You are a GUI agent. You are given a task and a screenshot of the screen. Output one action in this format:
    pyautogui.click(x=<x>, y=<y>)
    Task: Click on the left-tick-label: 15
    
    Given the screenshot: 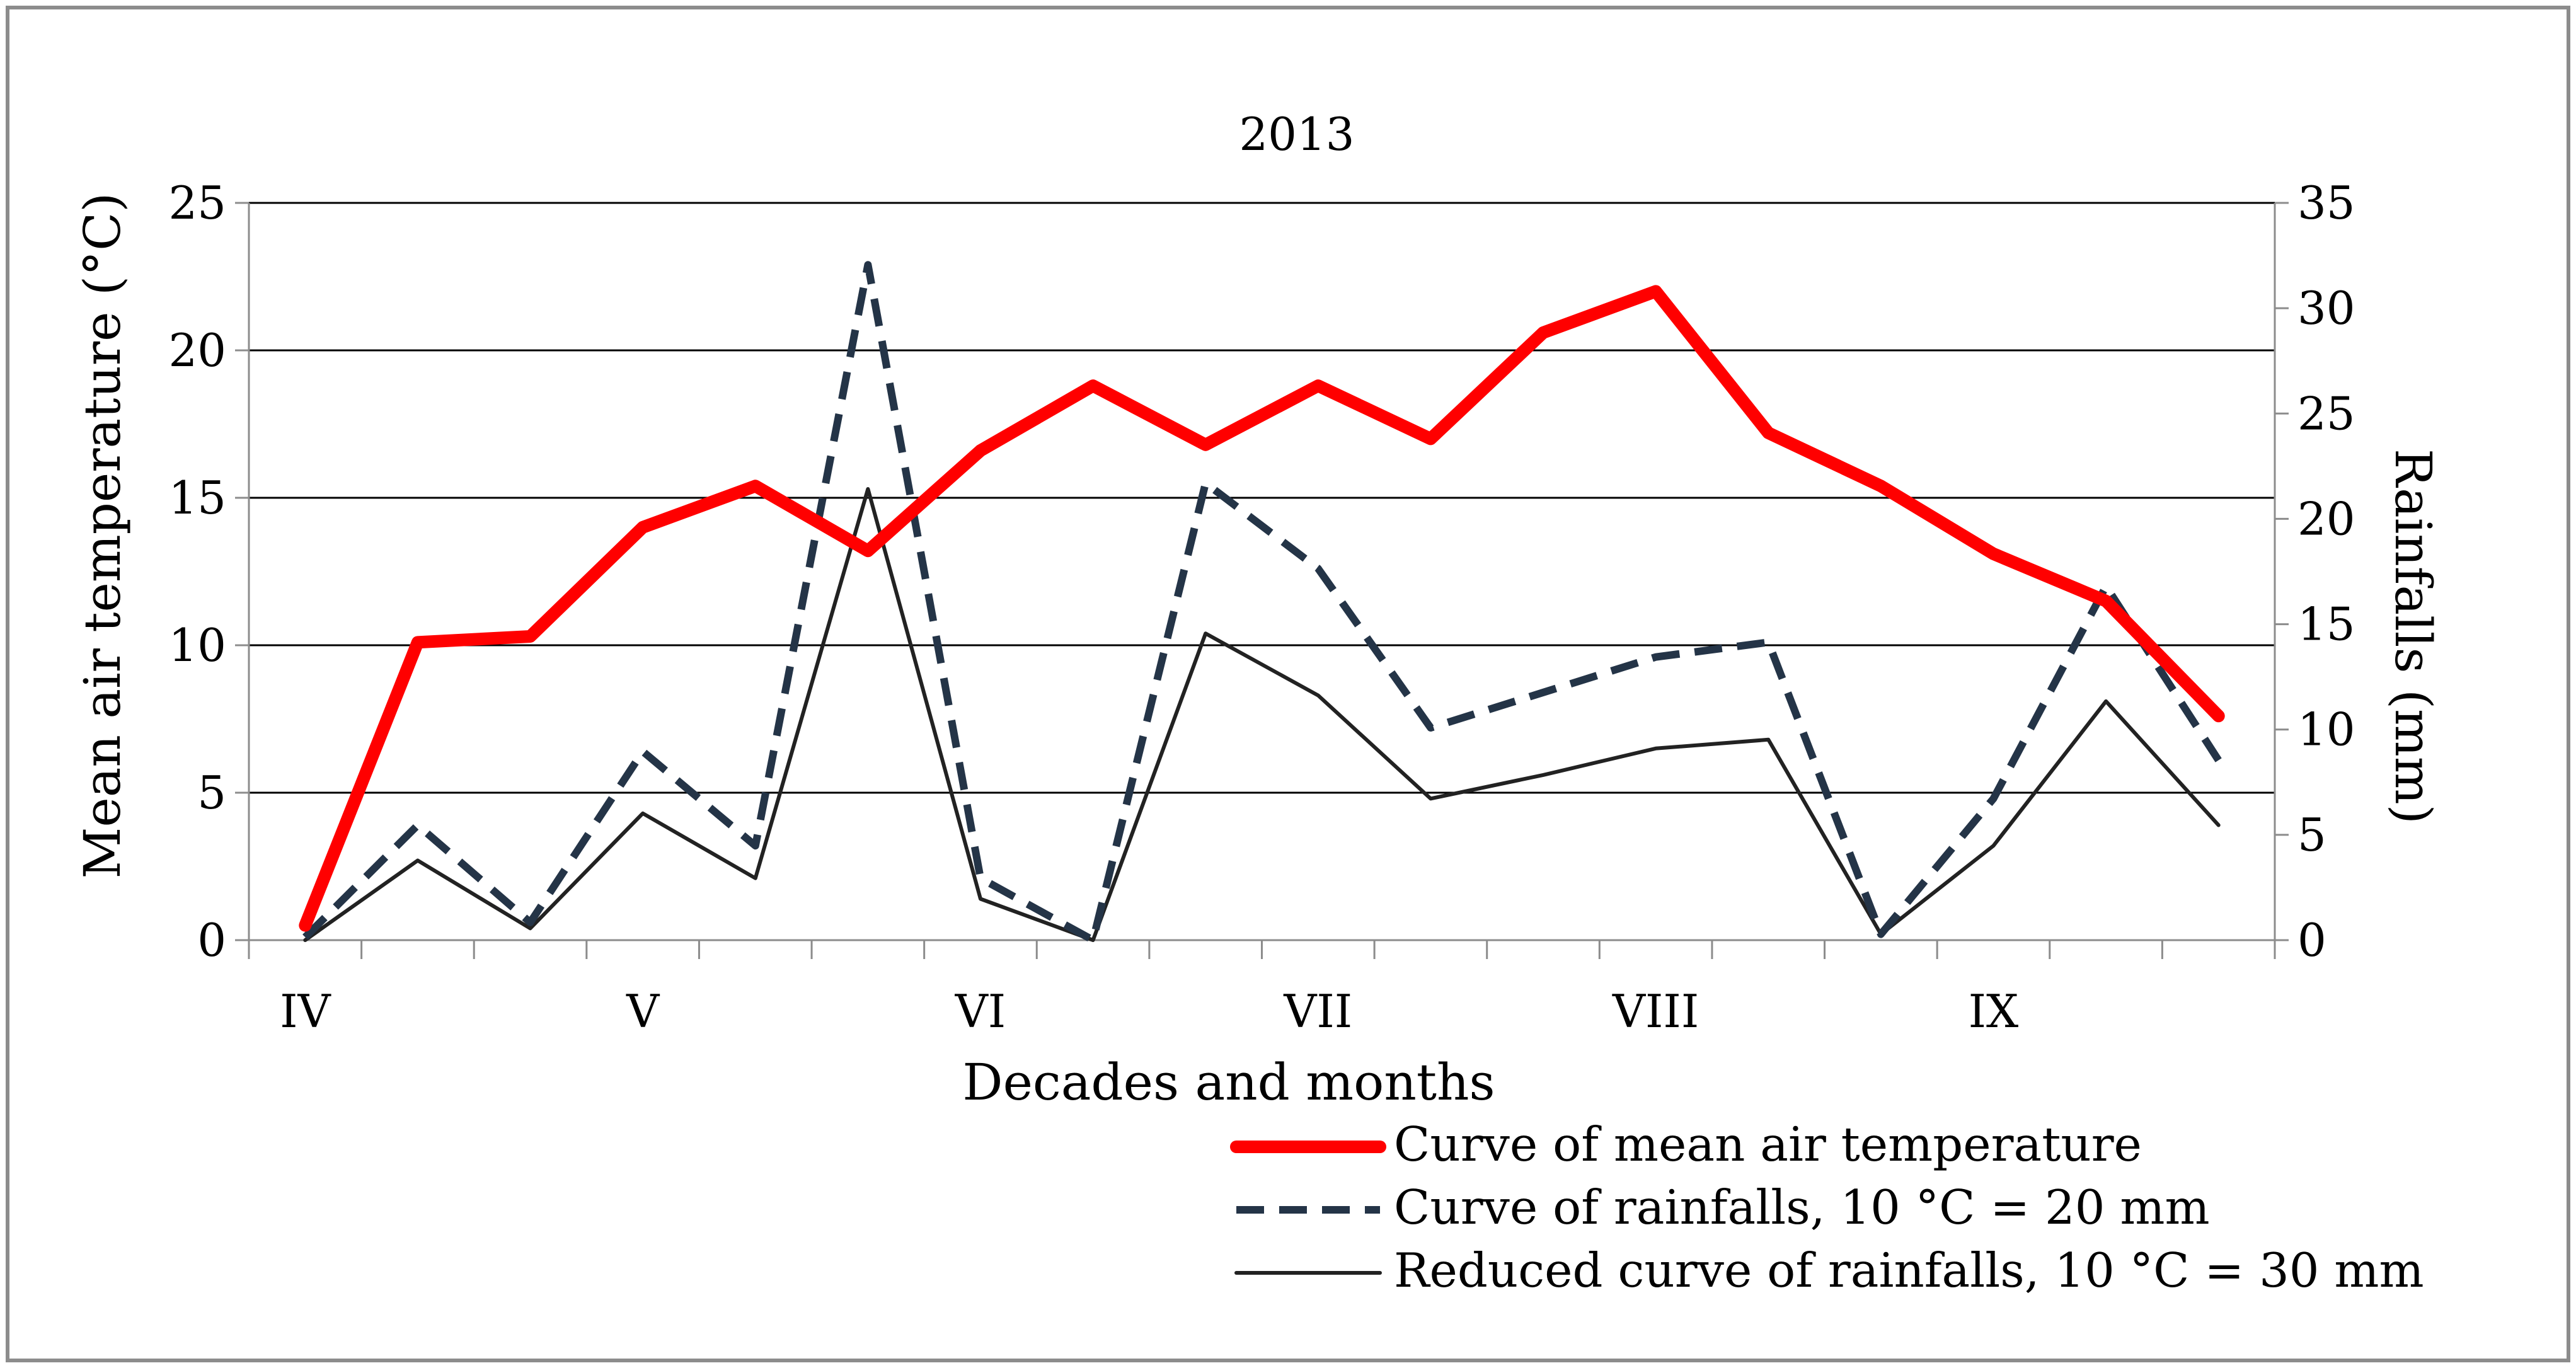 What is the action you would take?
    pyautogui.click(x=197, y=498)
    